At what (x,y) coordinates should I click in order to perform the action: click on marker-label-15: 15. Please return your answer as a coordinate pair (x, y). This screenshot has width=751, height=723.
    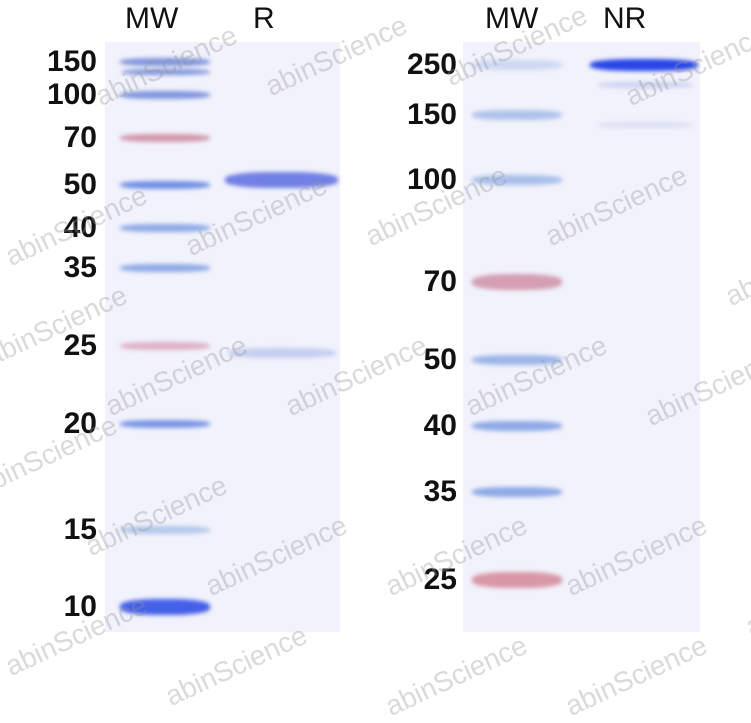
    Looking at the image, I should click on (80, 529).